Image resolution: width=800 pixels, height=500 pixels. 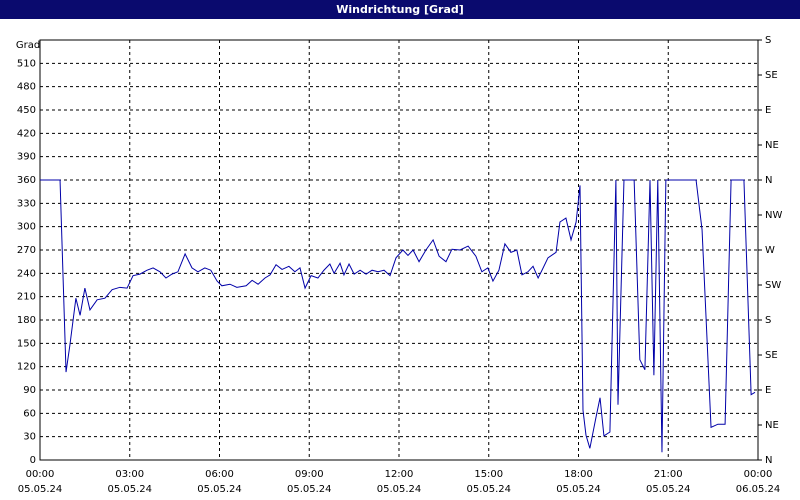 I want to click on y-tick-label: 270, so click(x=26, y=250).